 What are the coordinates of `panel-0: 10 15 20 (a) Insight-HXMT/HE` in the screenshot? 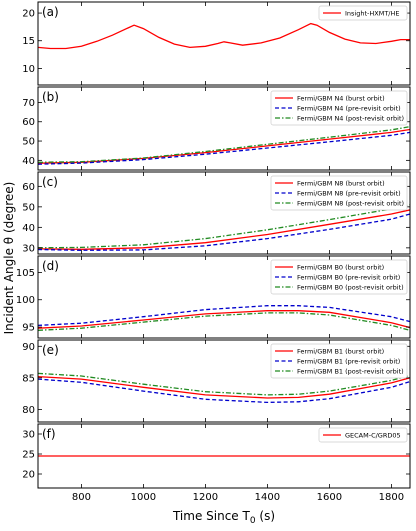 It's located at (216, 43).